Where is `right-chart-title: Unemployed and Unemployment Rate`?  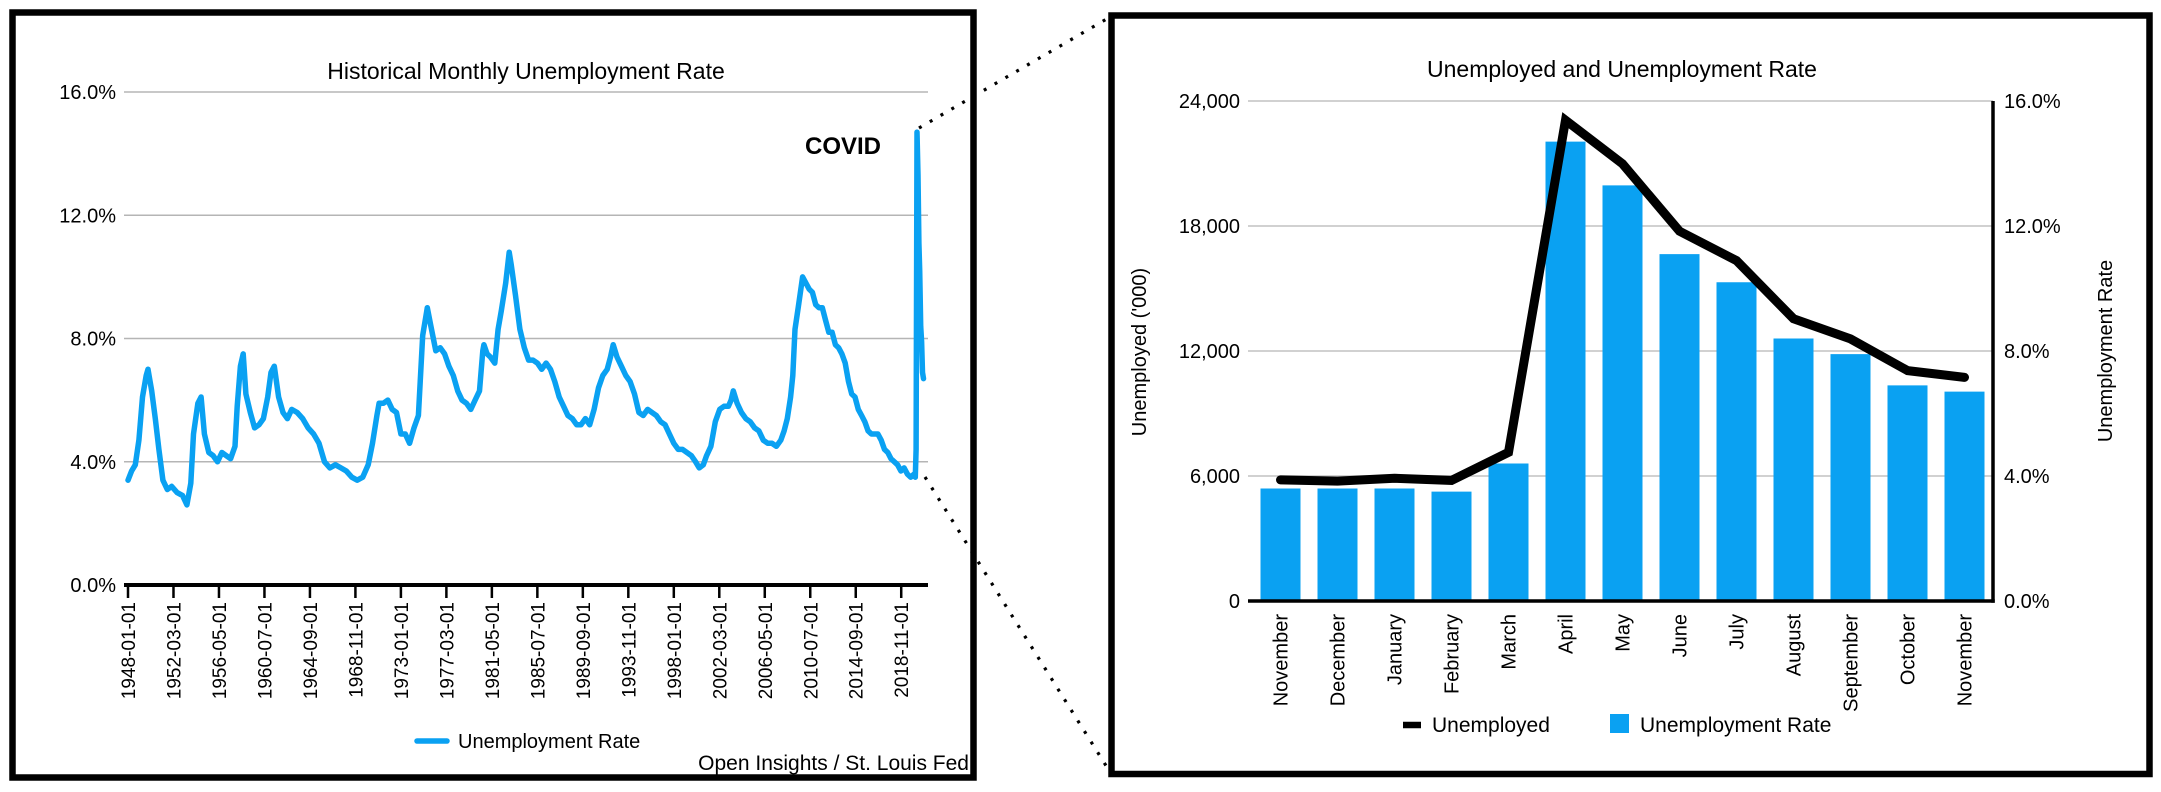
right-chart-title: Unemployed and Unemployment Rate is located at coordinates (1622, 69).